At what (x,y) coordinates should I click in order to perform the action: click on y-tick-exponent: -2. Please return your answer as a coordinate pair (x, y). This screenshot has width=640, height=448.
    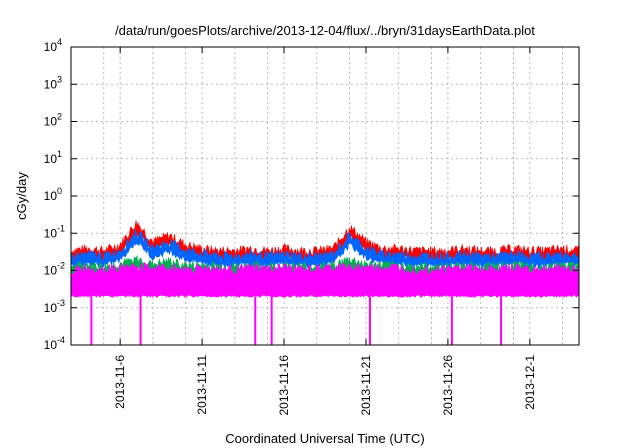
    Looking at the image, I should click on (61, 266).